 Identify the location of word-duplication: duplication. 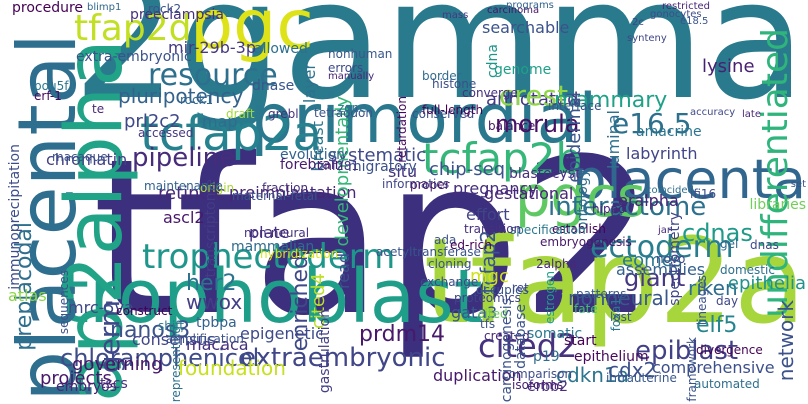
(477, 375).